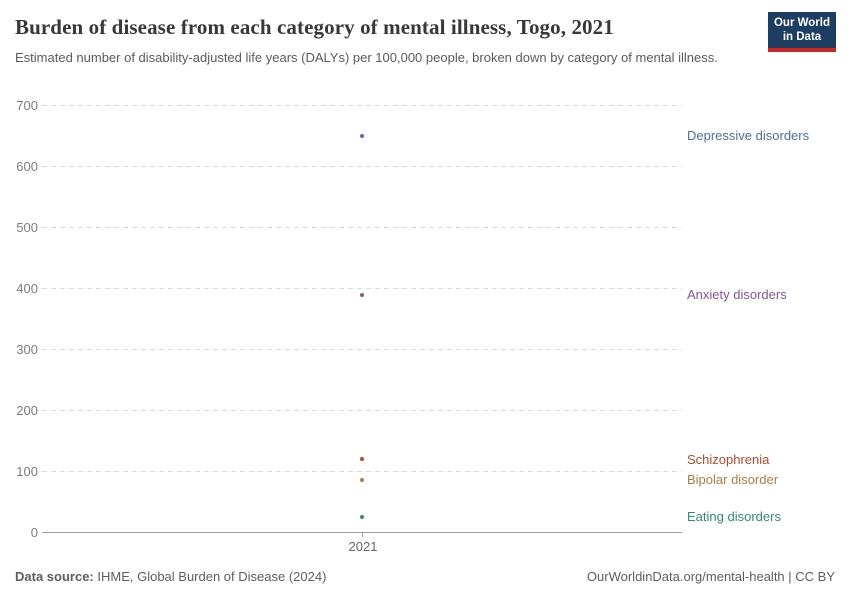 The height and width of the screenshot is (600, 850). I want to click on series-label-depressive-disorders: Depressive disorders, so click(748, 135).